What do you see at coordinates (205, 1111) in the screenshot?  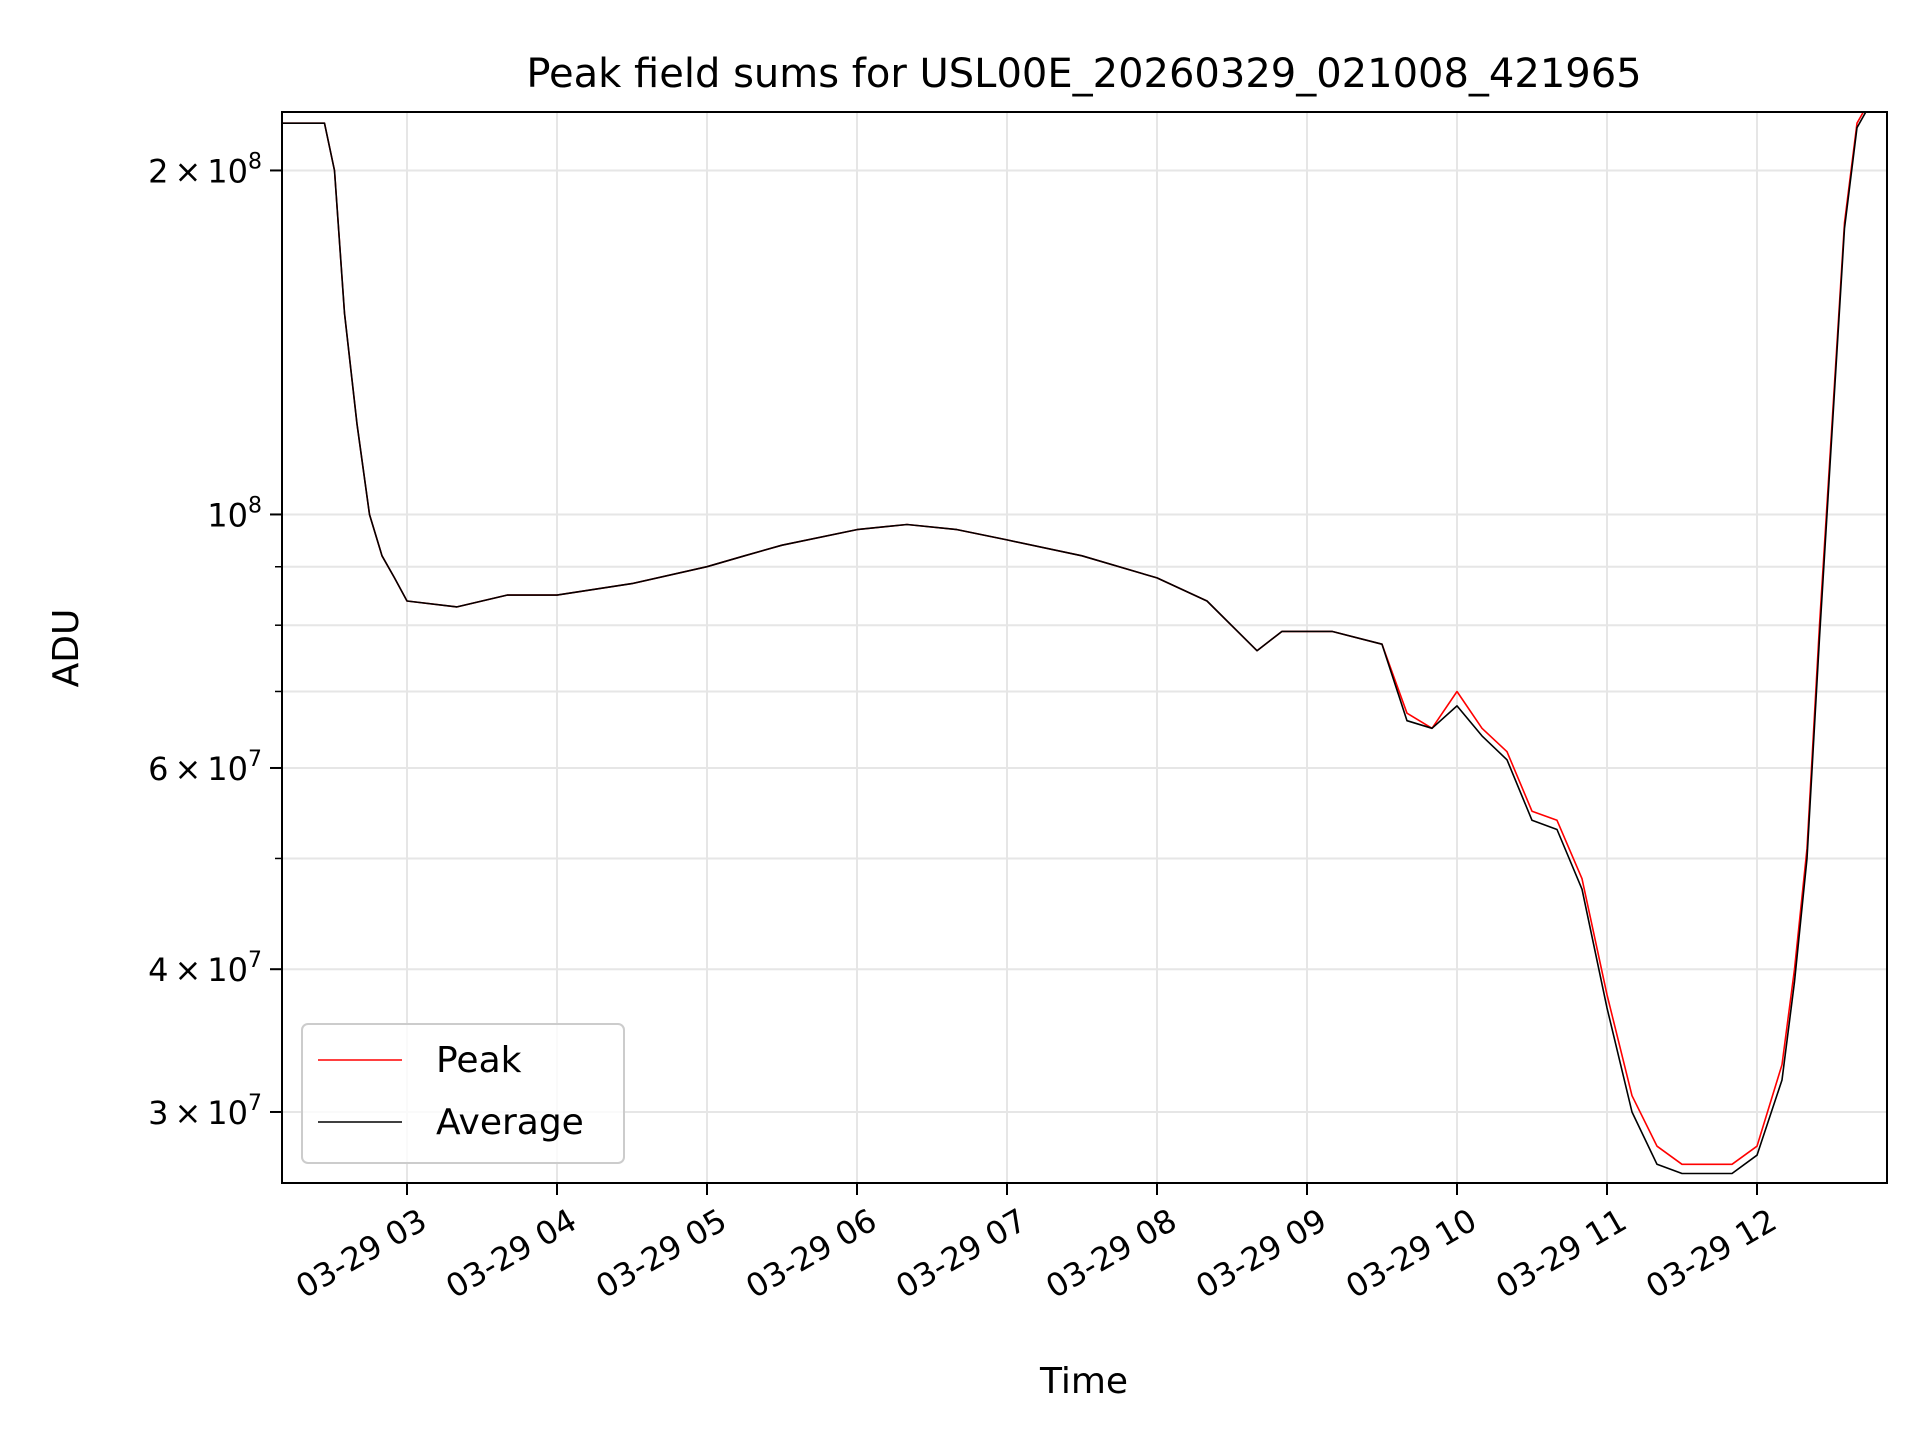 I see `y-tick-label: 3 × 107` at bounding box center [205, 1111].